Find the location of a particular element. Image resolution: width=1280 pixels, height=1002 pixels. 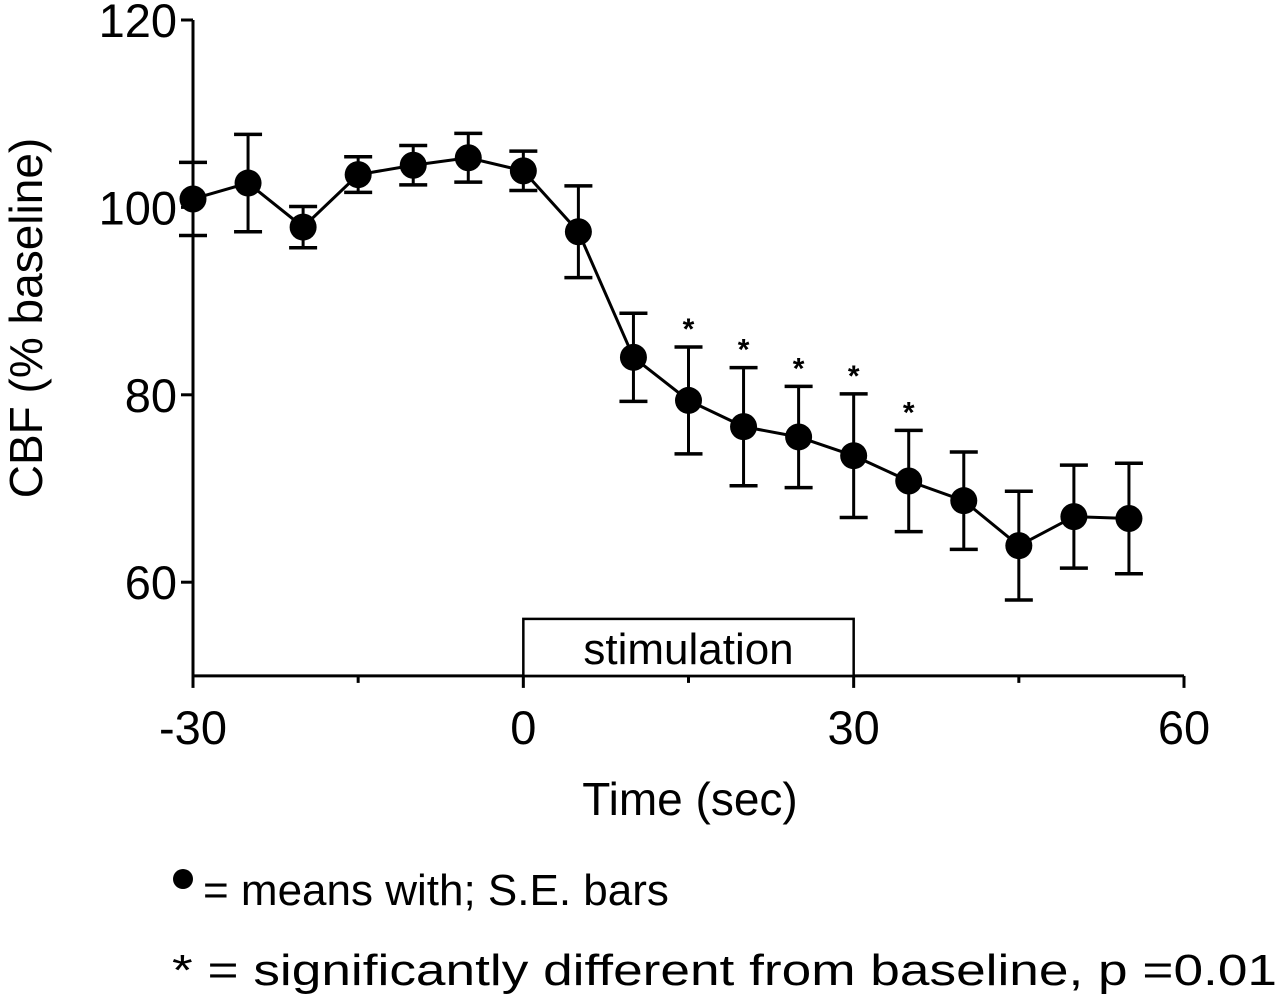

x-axis-title: Time (sec) is located at coordinates (690, 799).